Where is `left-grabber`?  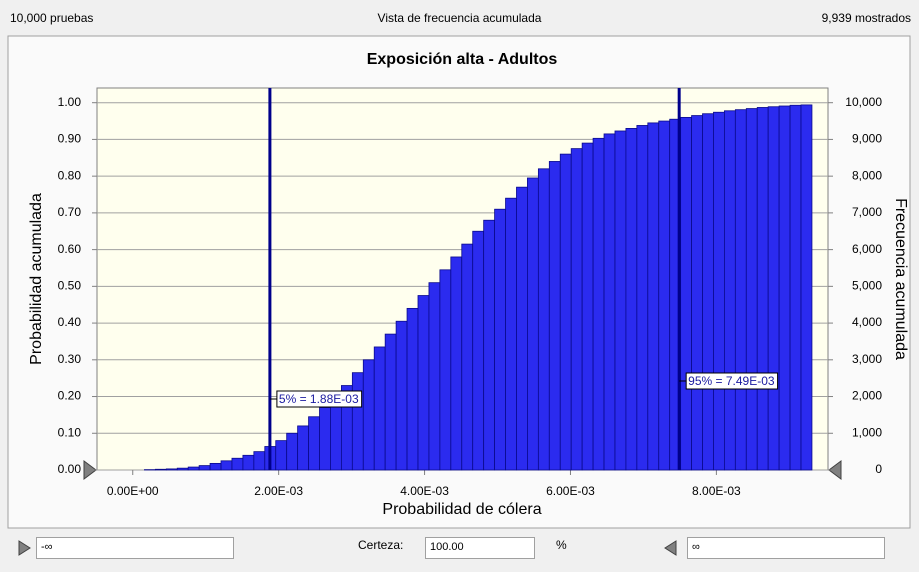
left-grabber is located at coordinates (90, 470).